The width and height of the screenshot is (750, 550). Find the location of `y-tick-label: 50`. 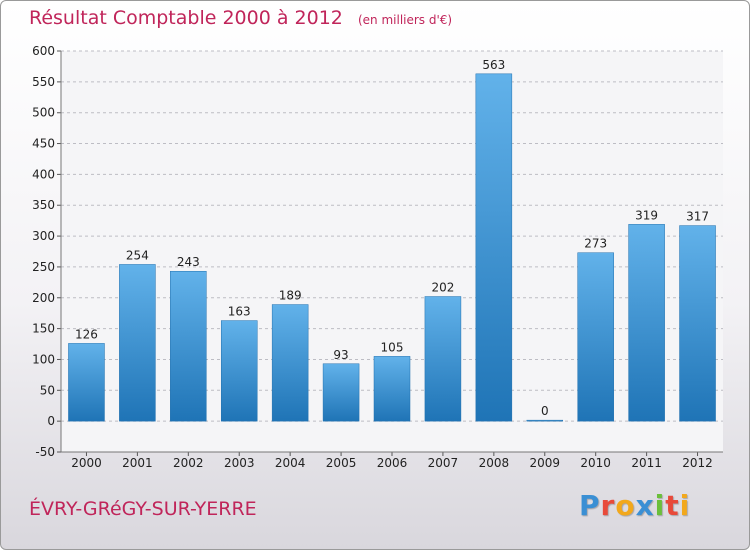

y-tick-label: 50 is located at coordinates (47, 390).